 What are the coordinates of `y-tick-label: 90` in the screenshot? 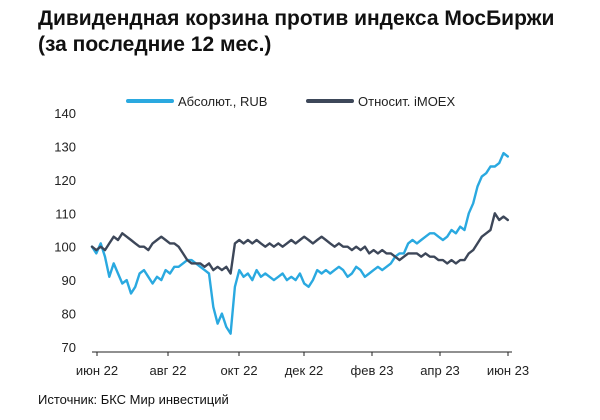 It's located at (69, 280).